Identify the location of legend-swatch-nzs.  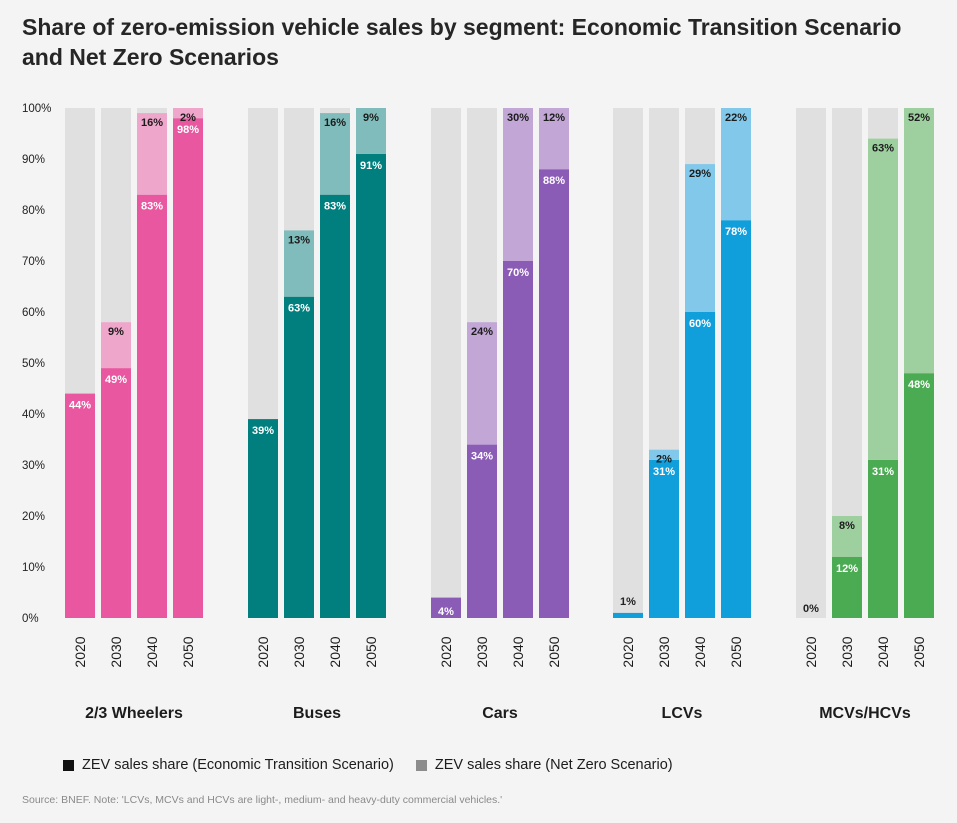
(421, 765).